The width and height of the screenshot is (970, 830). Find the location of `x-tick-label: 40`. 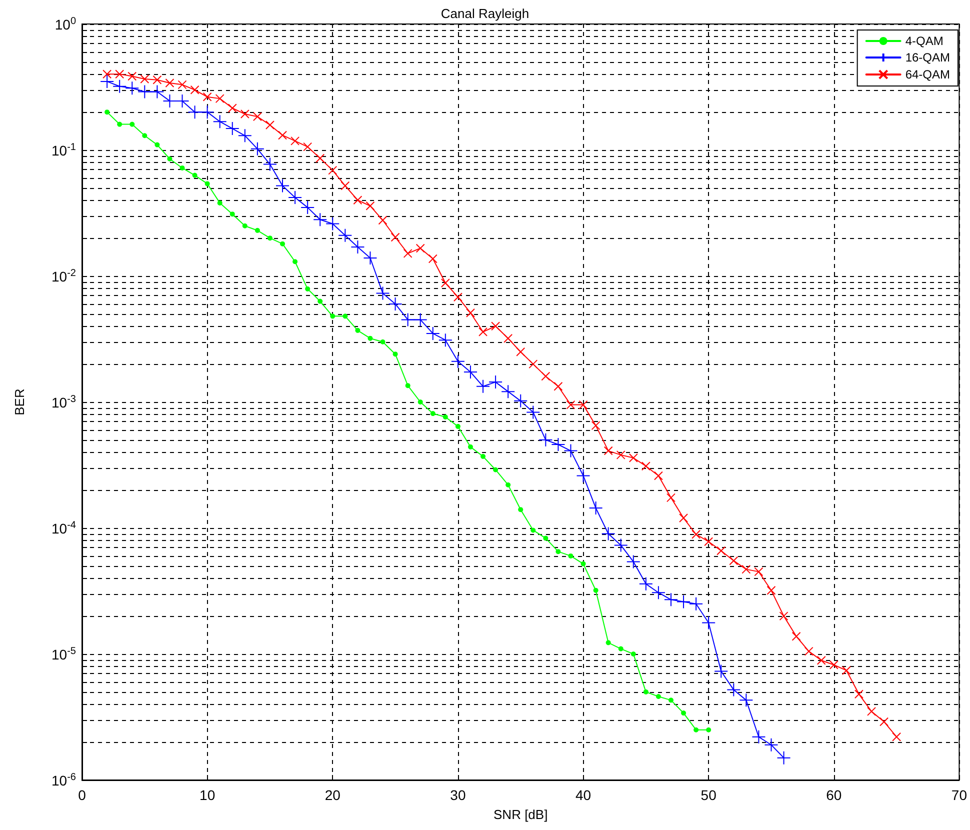

x-tick-label: 40 is located at coordinates (583, 795).